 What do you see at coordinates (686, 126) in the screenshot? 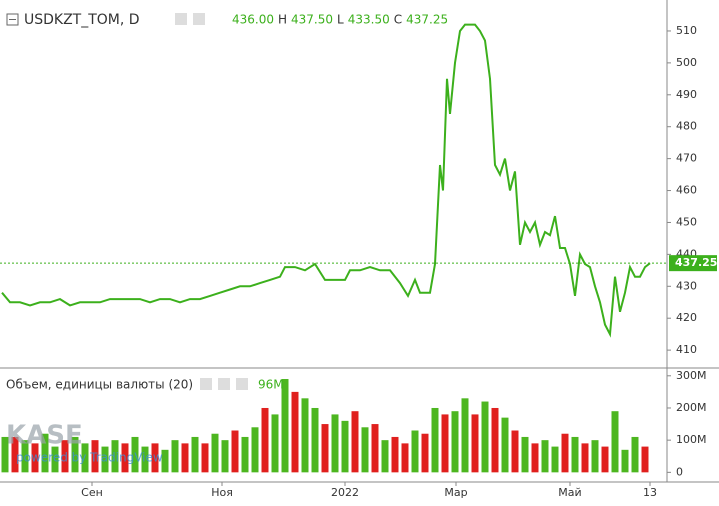
I see `y-tick-label: 480` at bounding box center [686, 126].